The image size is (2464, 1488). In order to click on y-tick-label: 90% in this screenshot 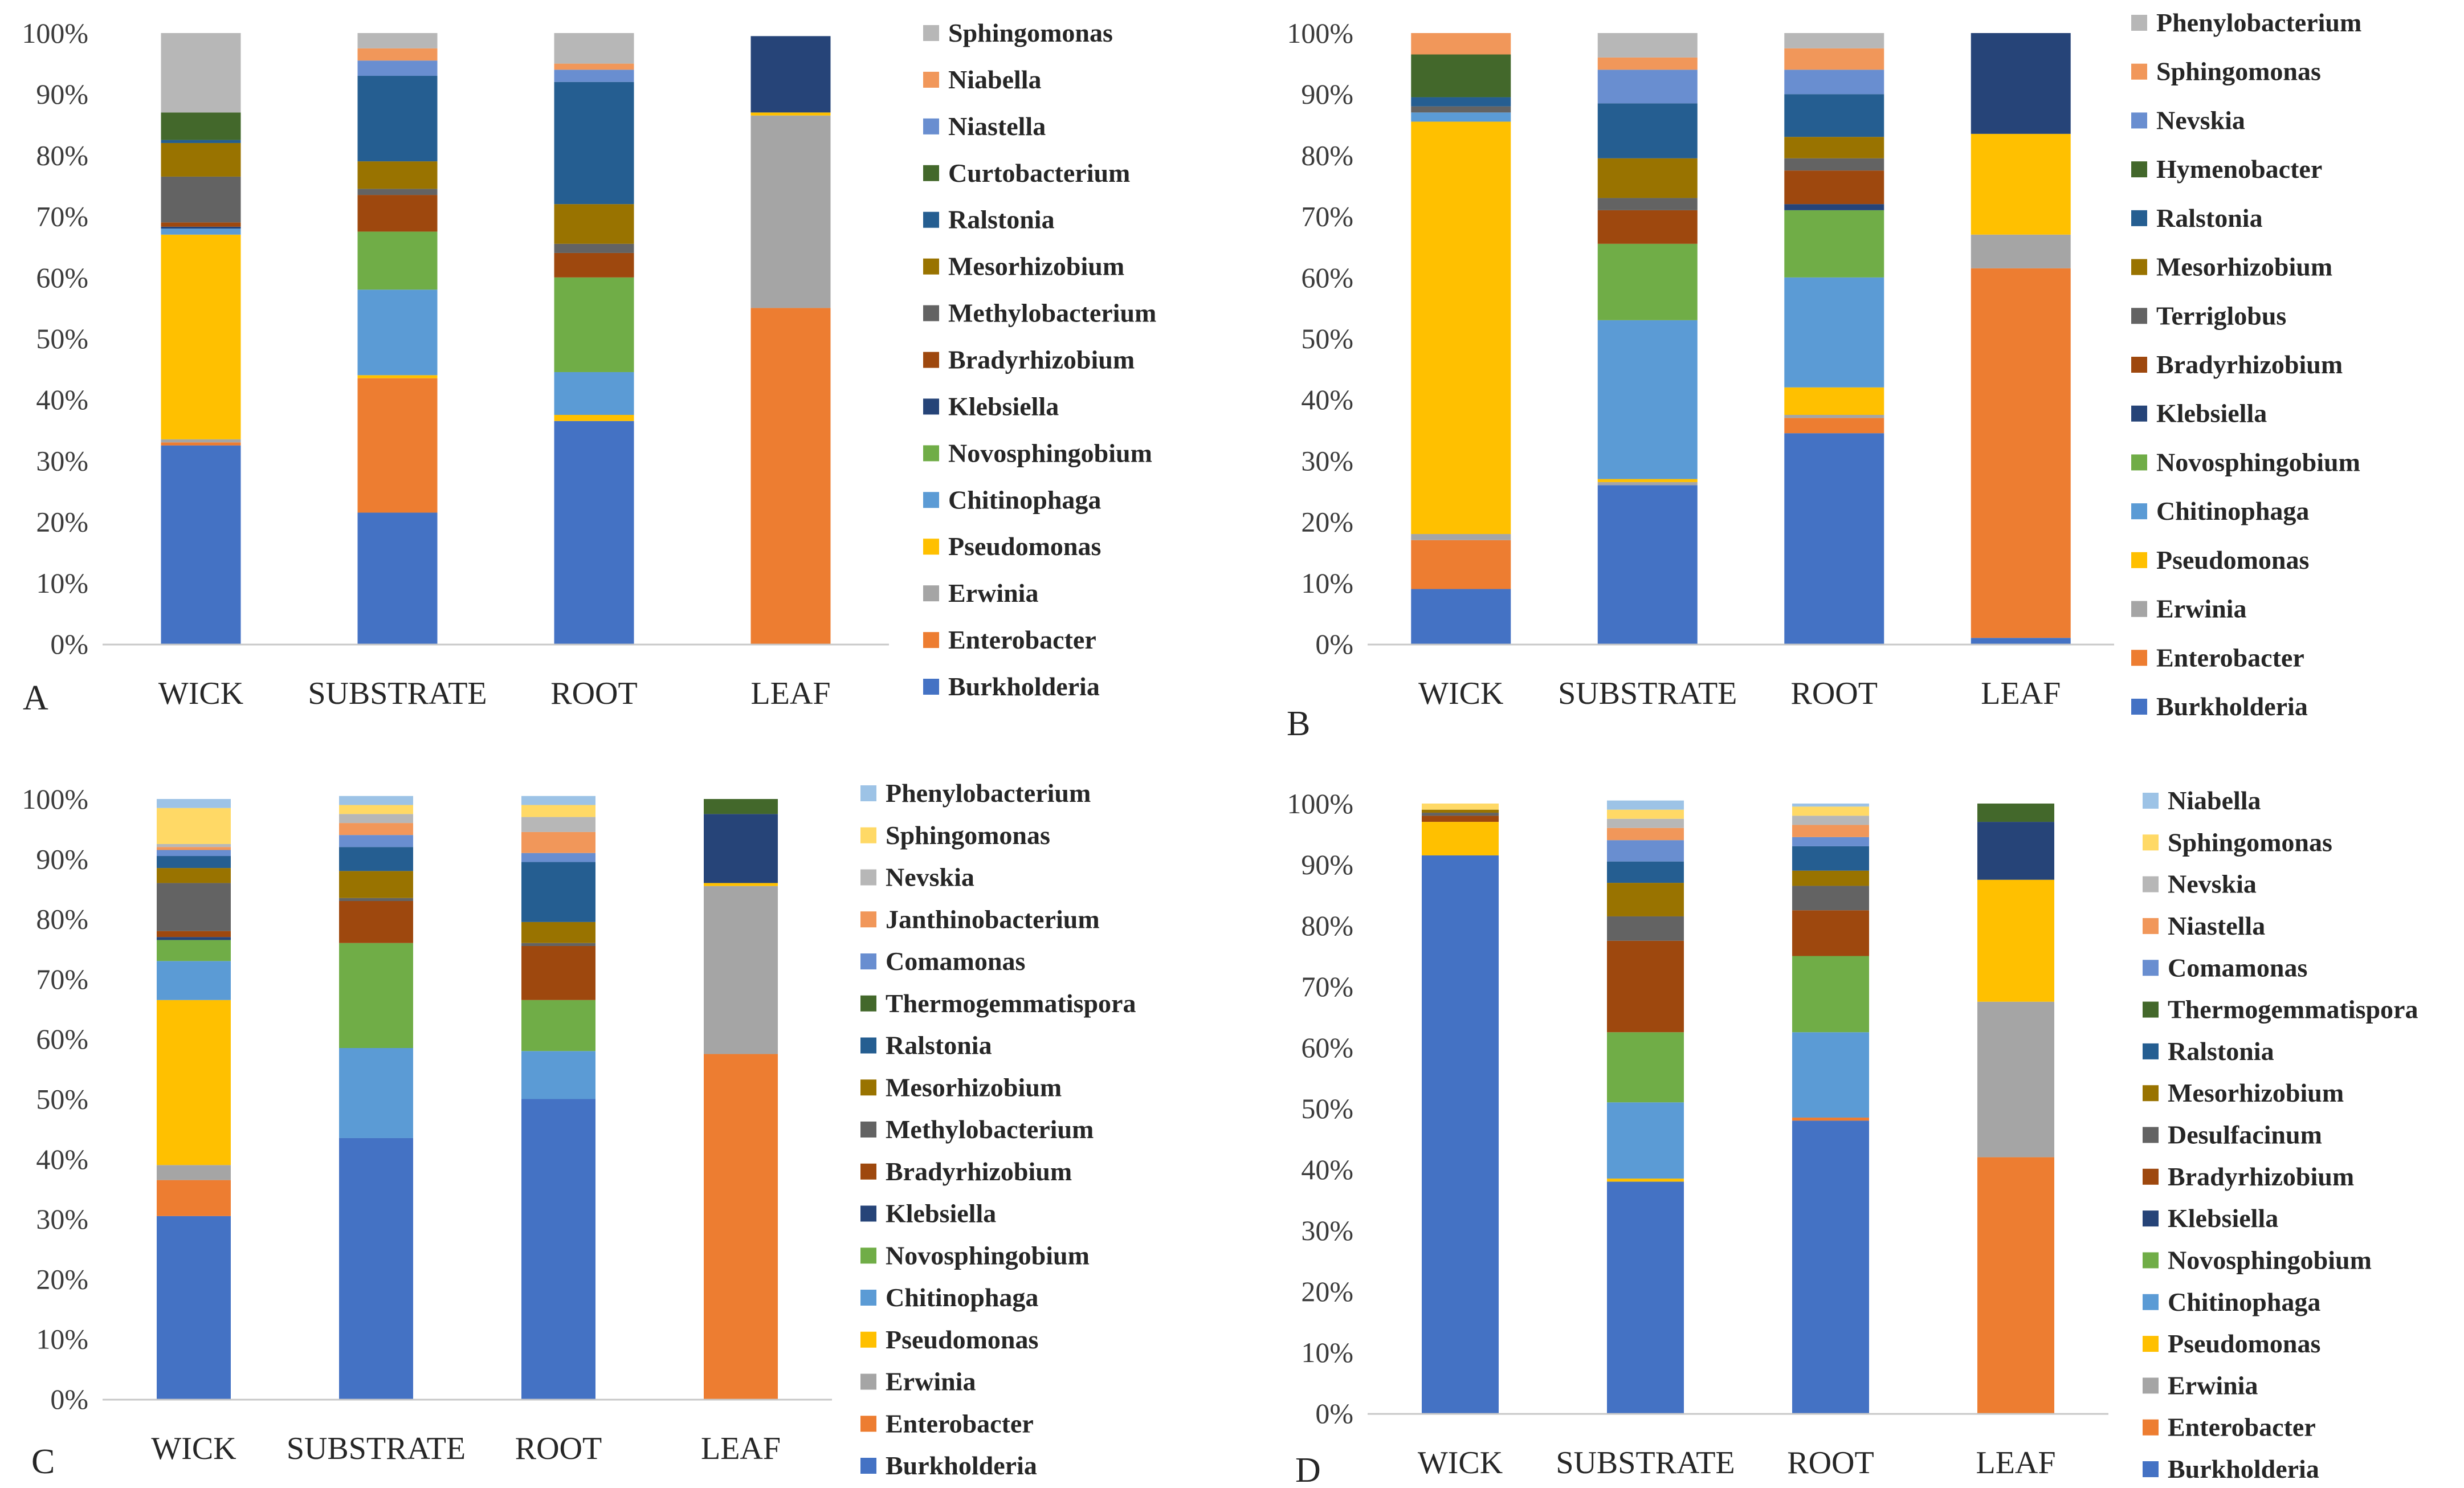, I will do `click(1327, 864)`.